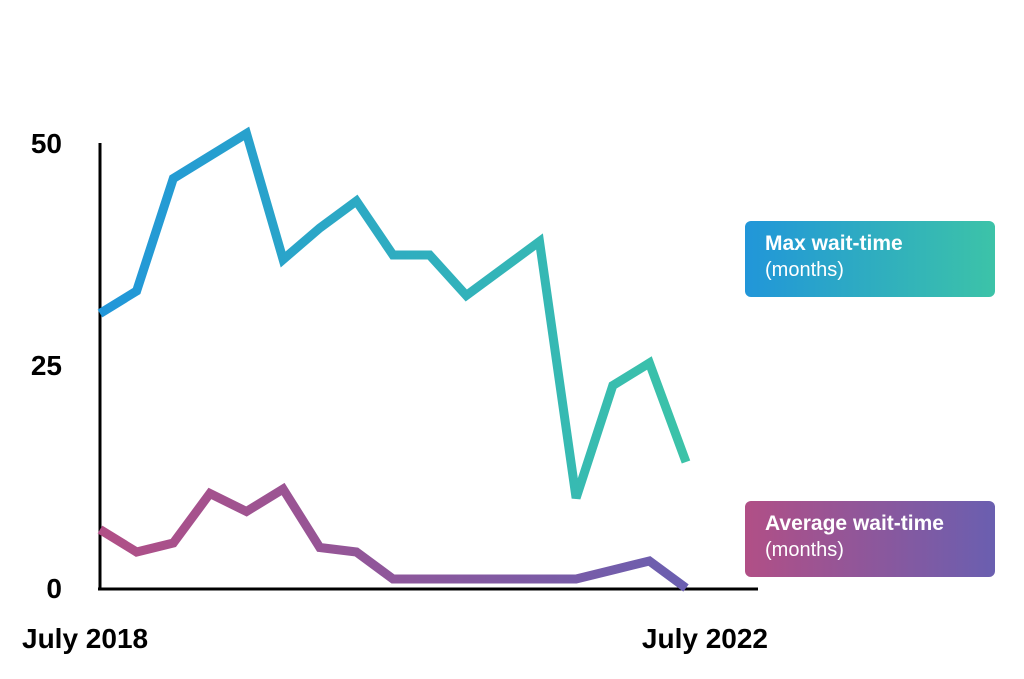  Describe the element at coordinates (46, 143) in the screenshot. I see `y-tick-label-50: 50` at that location.